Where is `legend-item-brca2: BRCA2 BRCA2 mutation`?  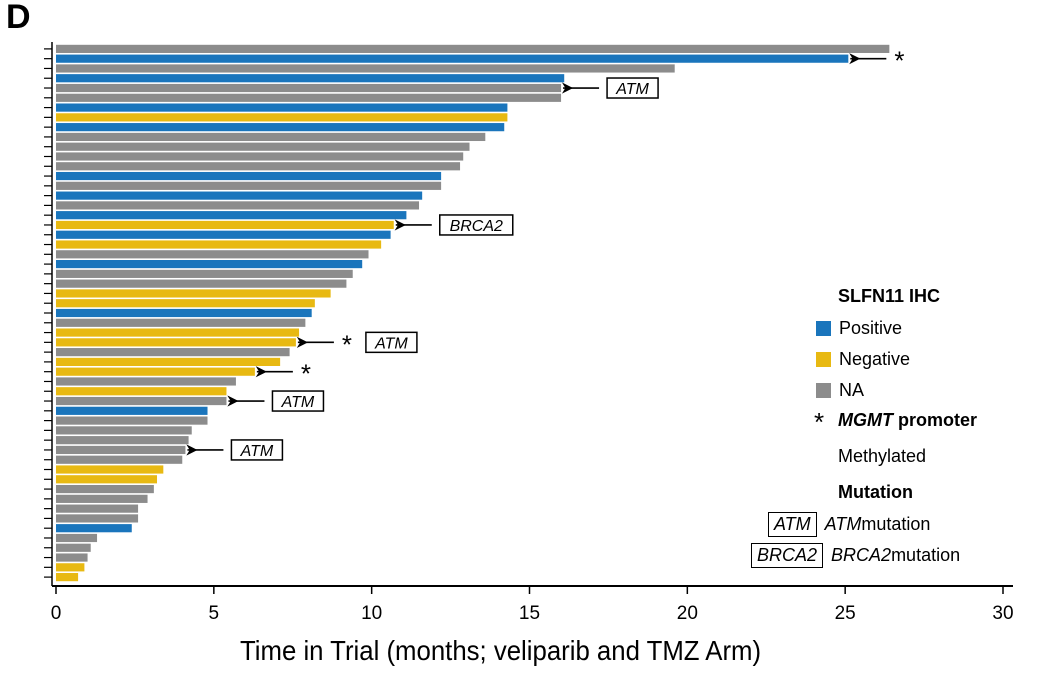
legend-item-brca2: BRCA2 BRCA2 mutation is located at coordinates (855, 555).